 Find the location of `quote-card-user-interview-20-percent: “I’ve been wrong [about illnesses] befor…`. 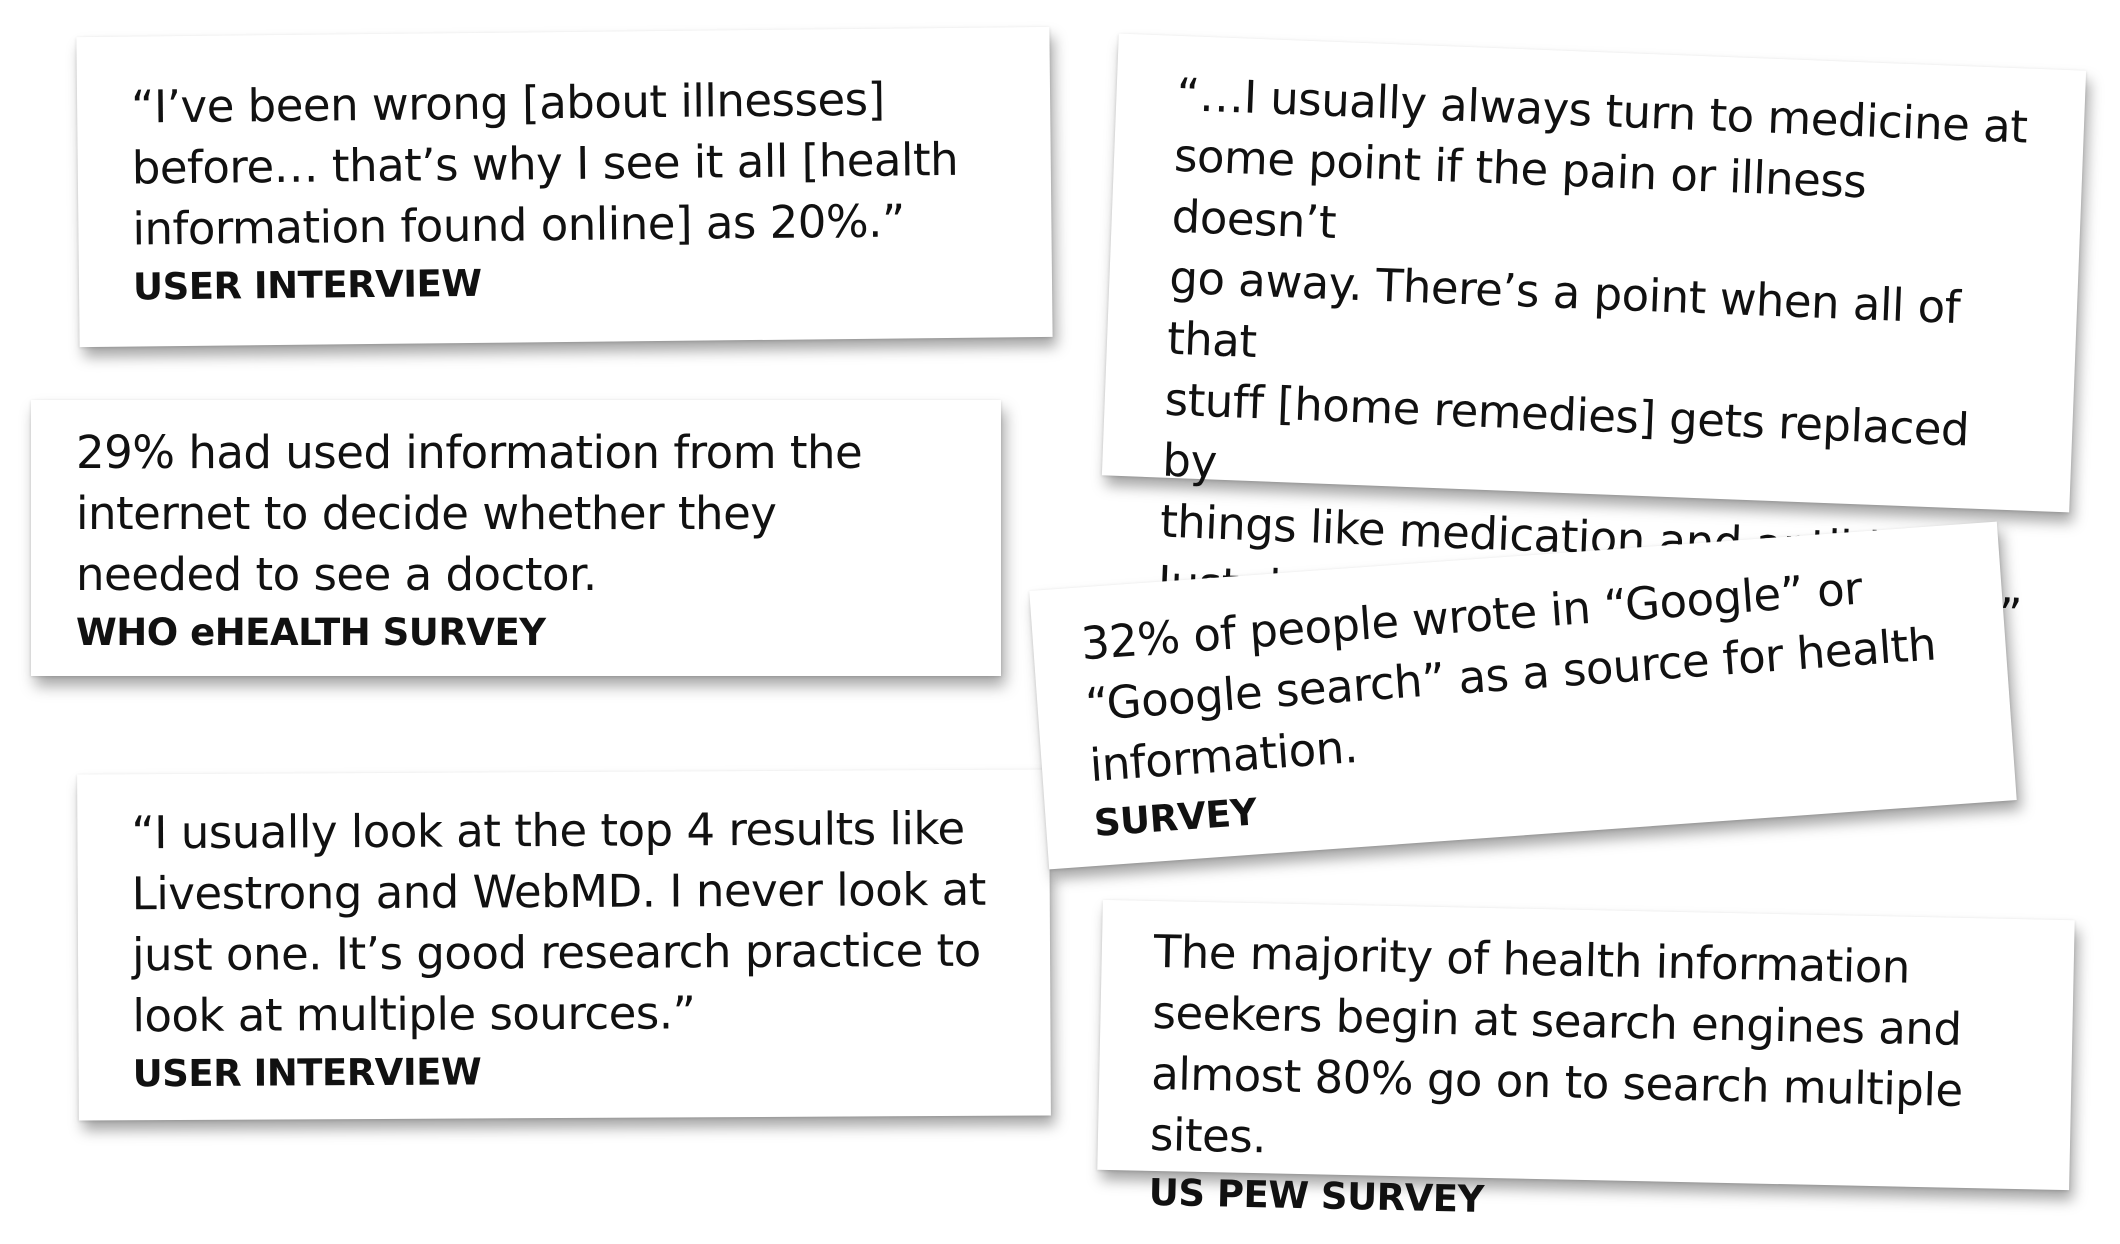

quote-card-user-interview-20-percent: “I’ve been wrong [about illnesses] befor… is located at coordinates (564, 187).